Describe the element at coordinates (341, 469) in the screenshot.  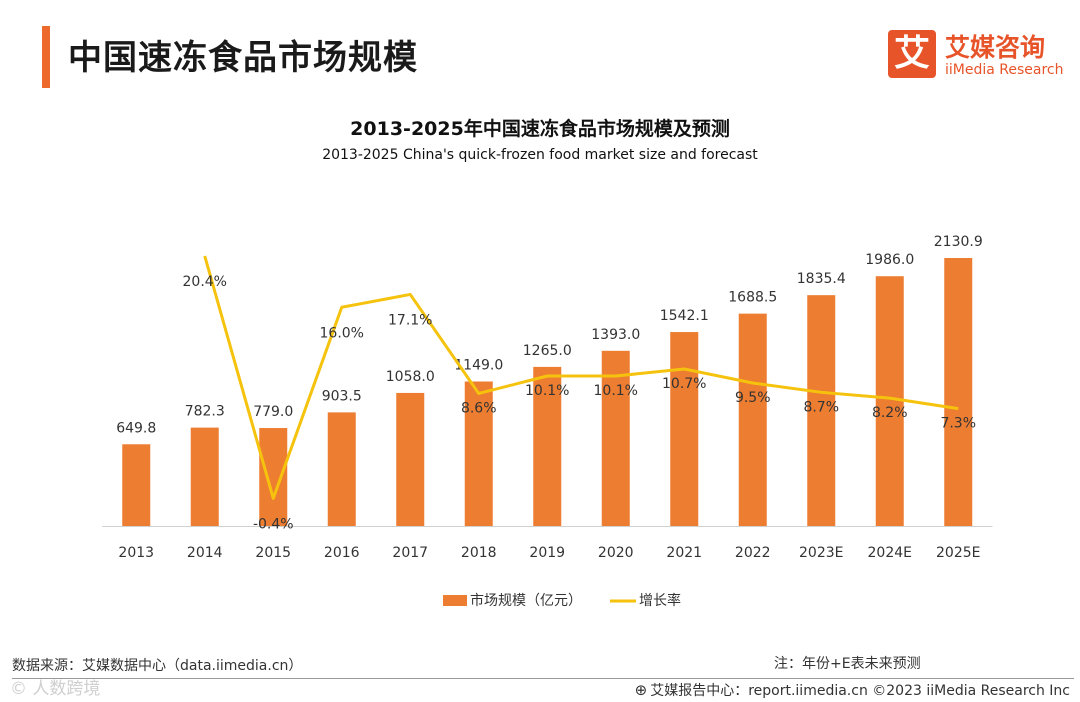
I see `bar-2016` at that location.